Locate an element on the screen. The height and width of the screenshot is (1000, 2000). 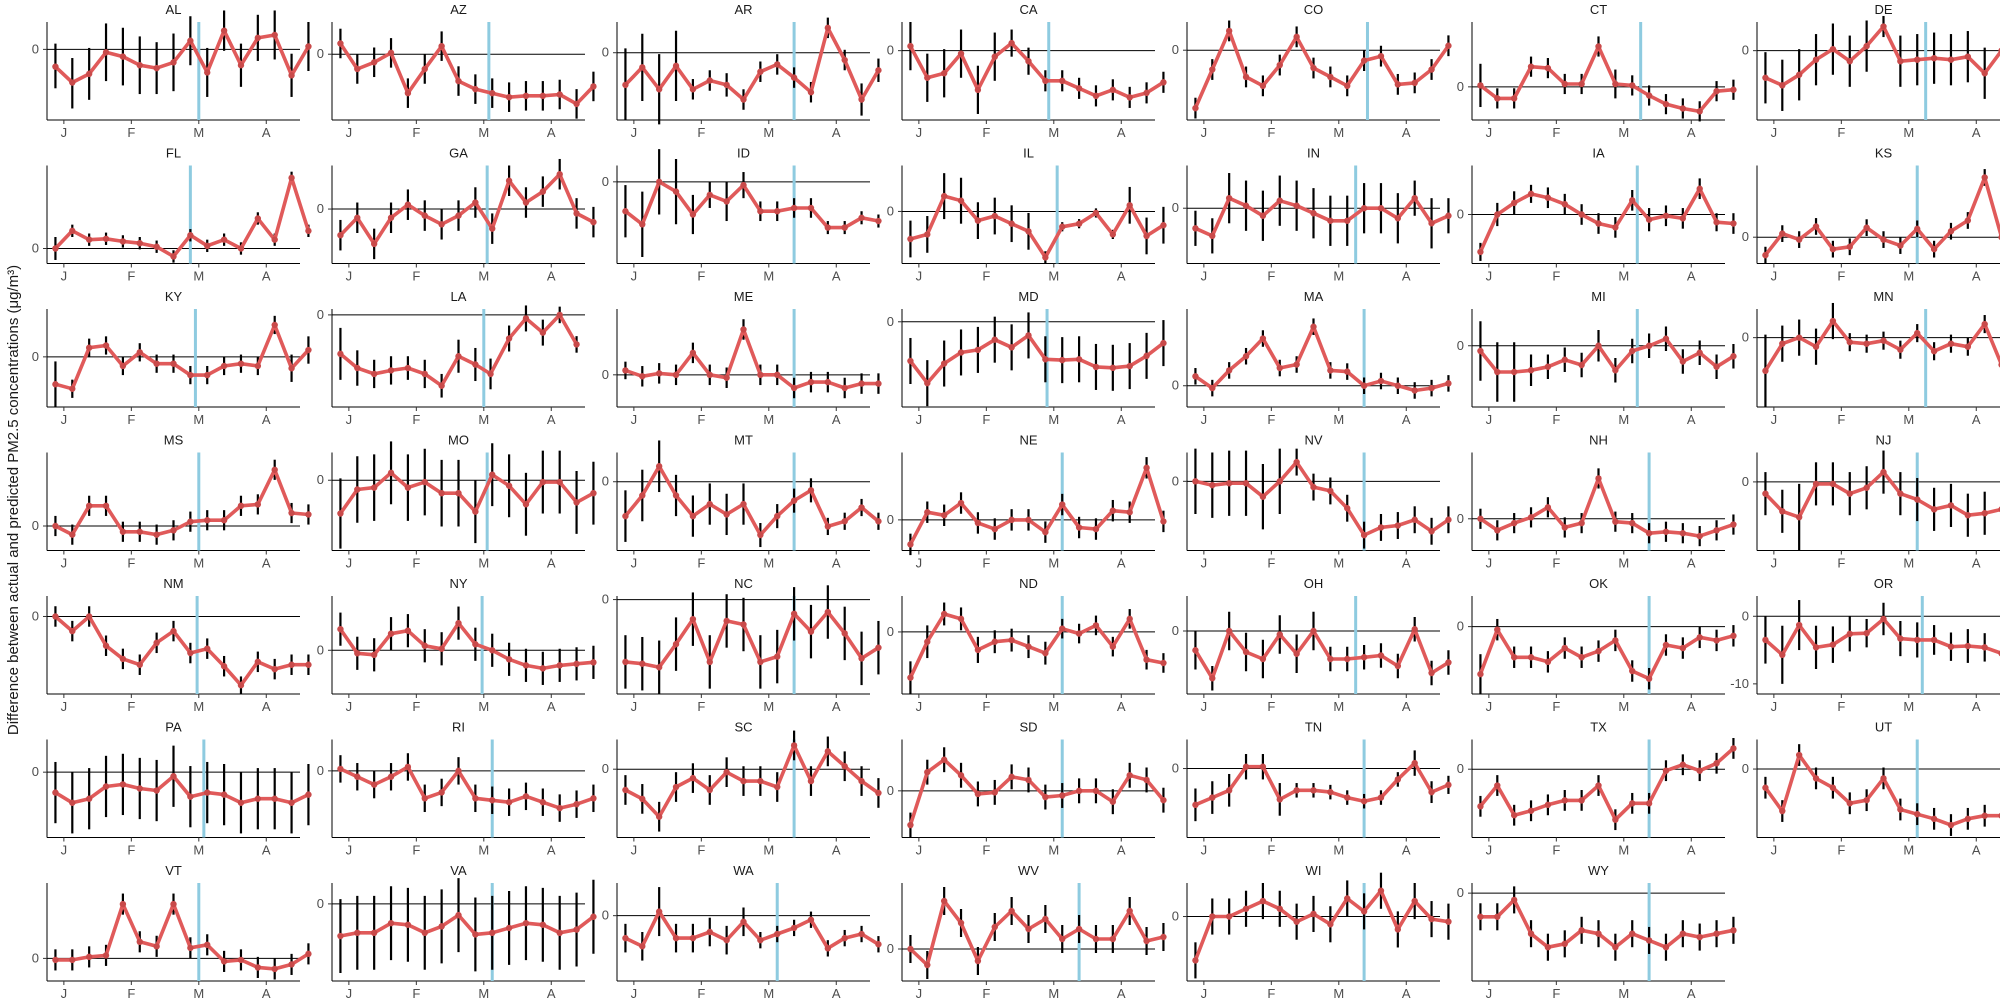
panel-mn: MN 0 J F M A is located at coordinates (1871, 358).